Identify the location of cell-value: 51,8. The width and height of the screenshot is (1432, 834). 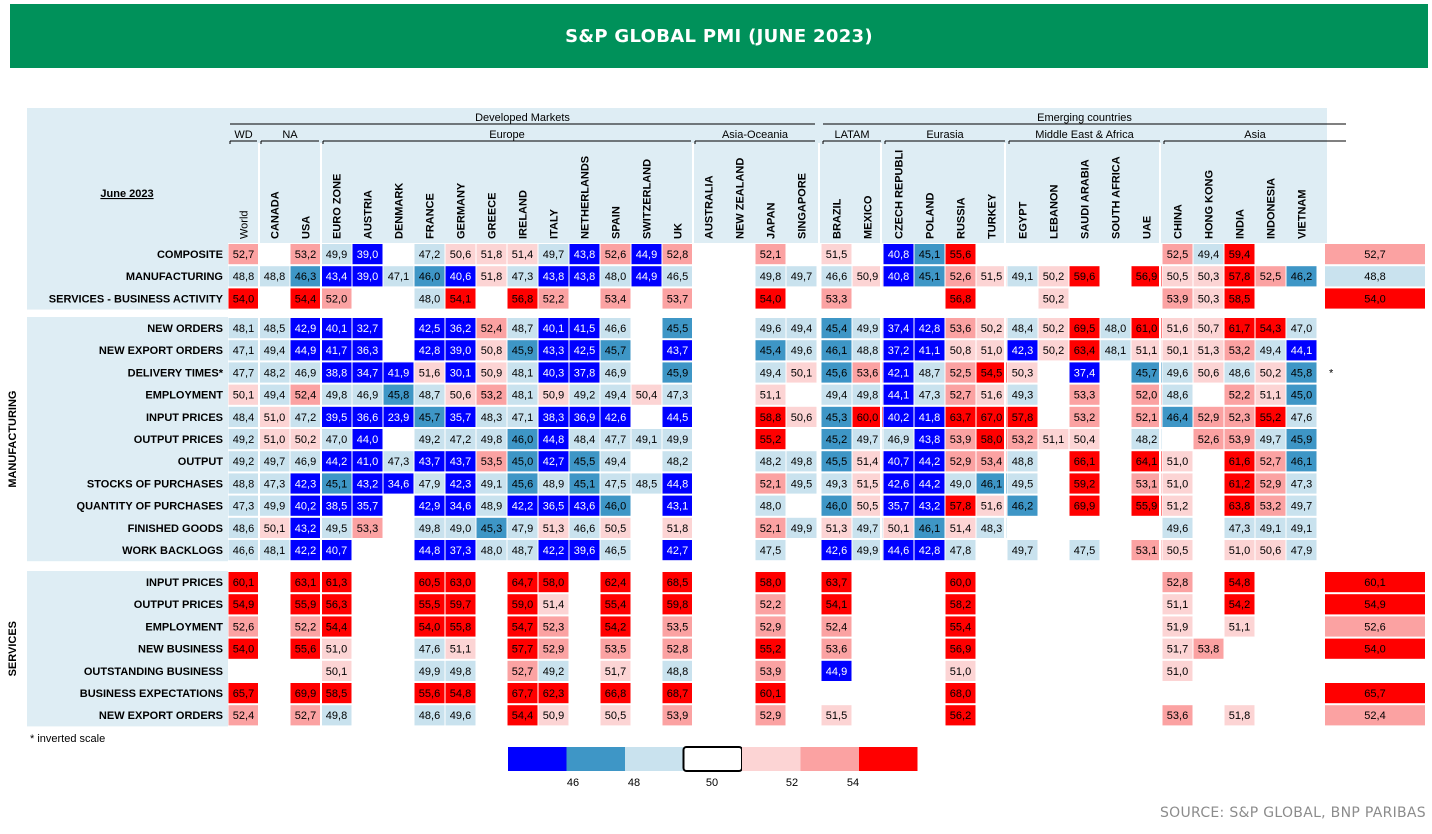
(491, 277).